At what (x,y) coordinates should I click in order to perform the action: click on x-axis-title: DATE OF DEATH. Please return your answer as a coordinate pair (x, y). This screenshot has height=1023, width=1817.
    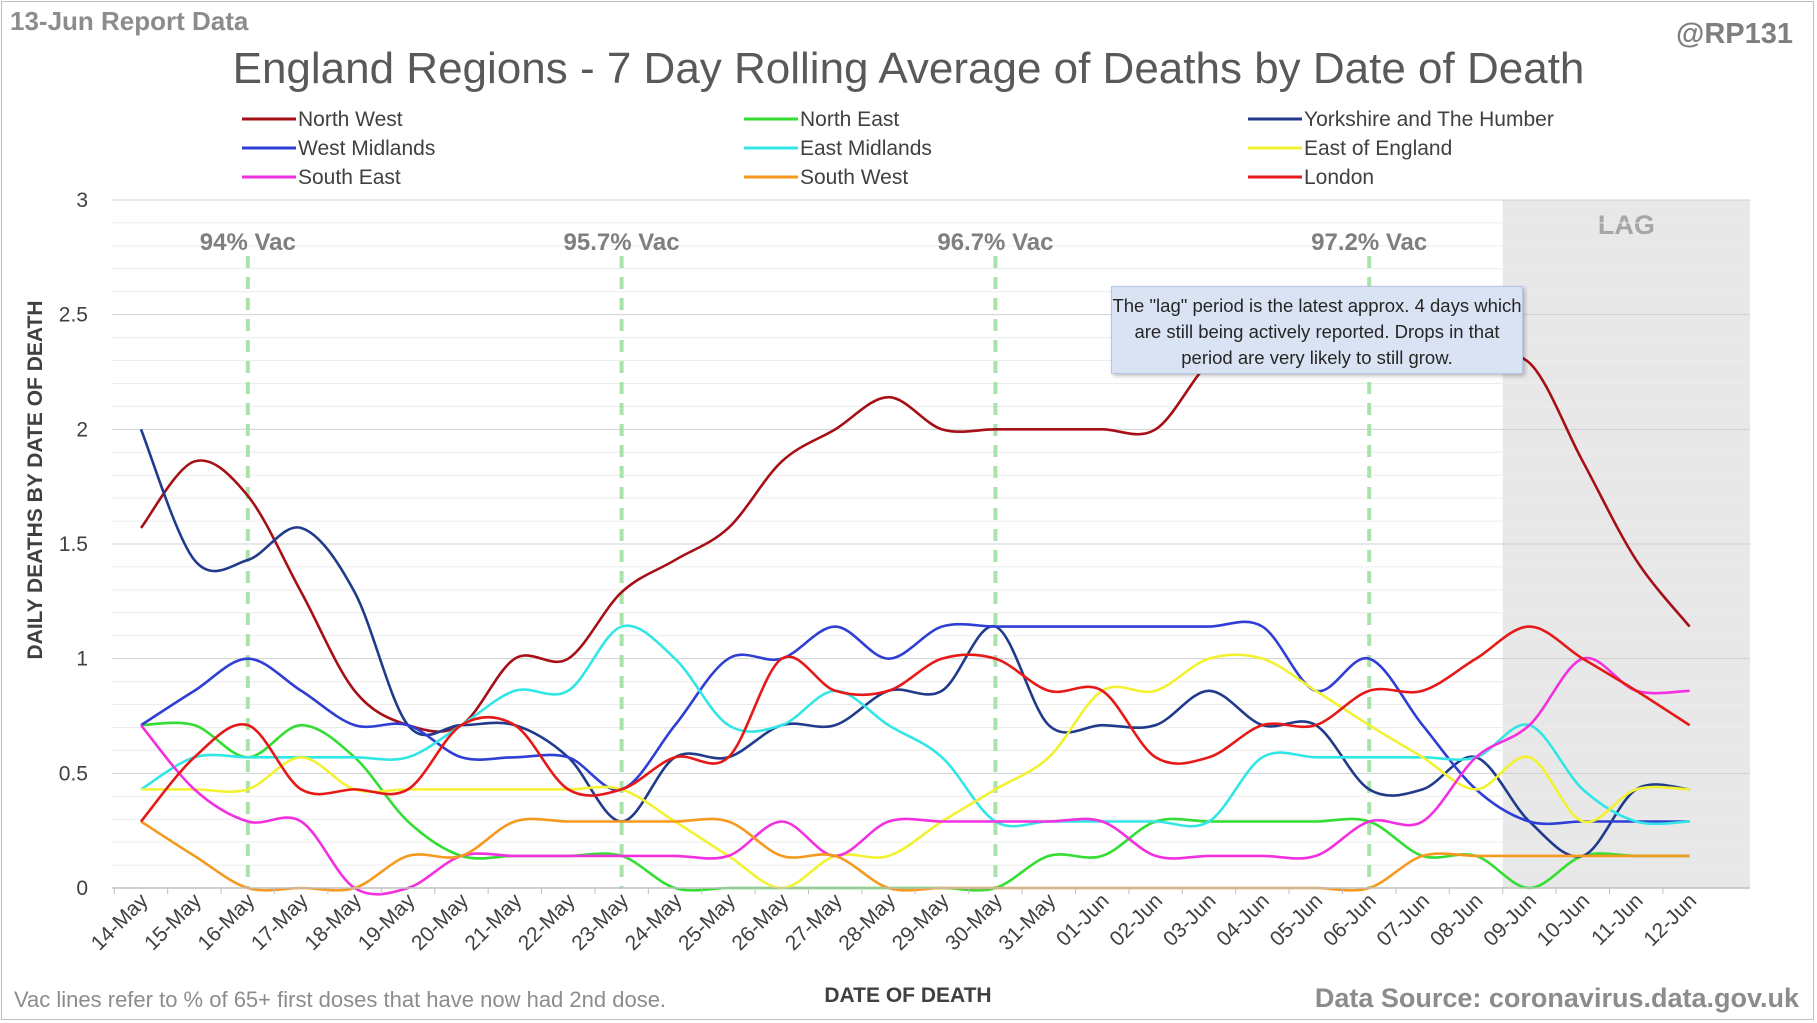
    Looking at the image, I should click on (907, 995).